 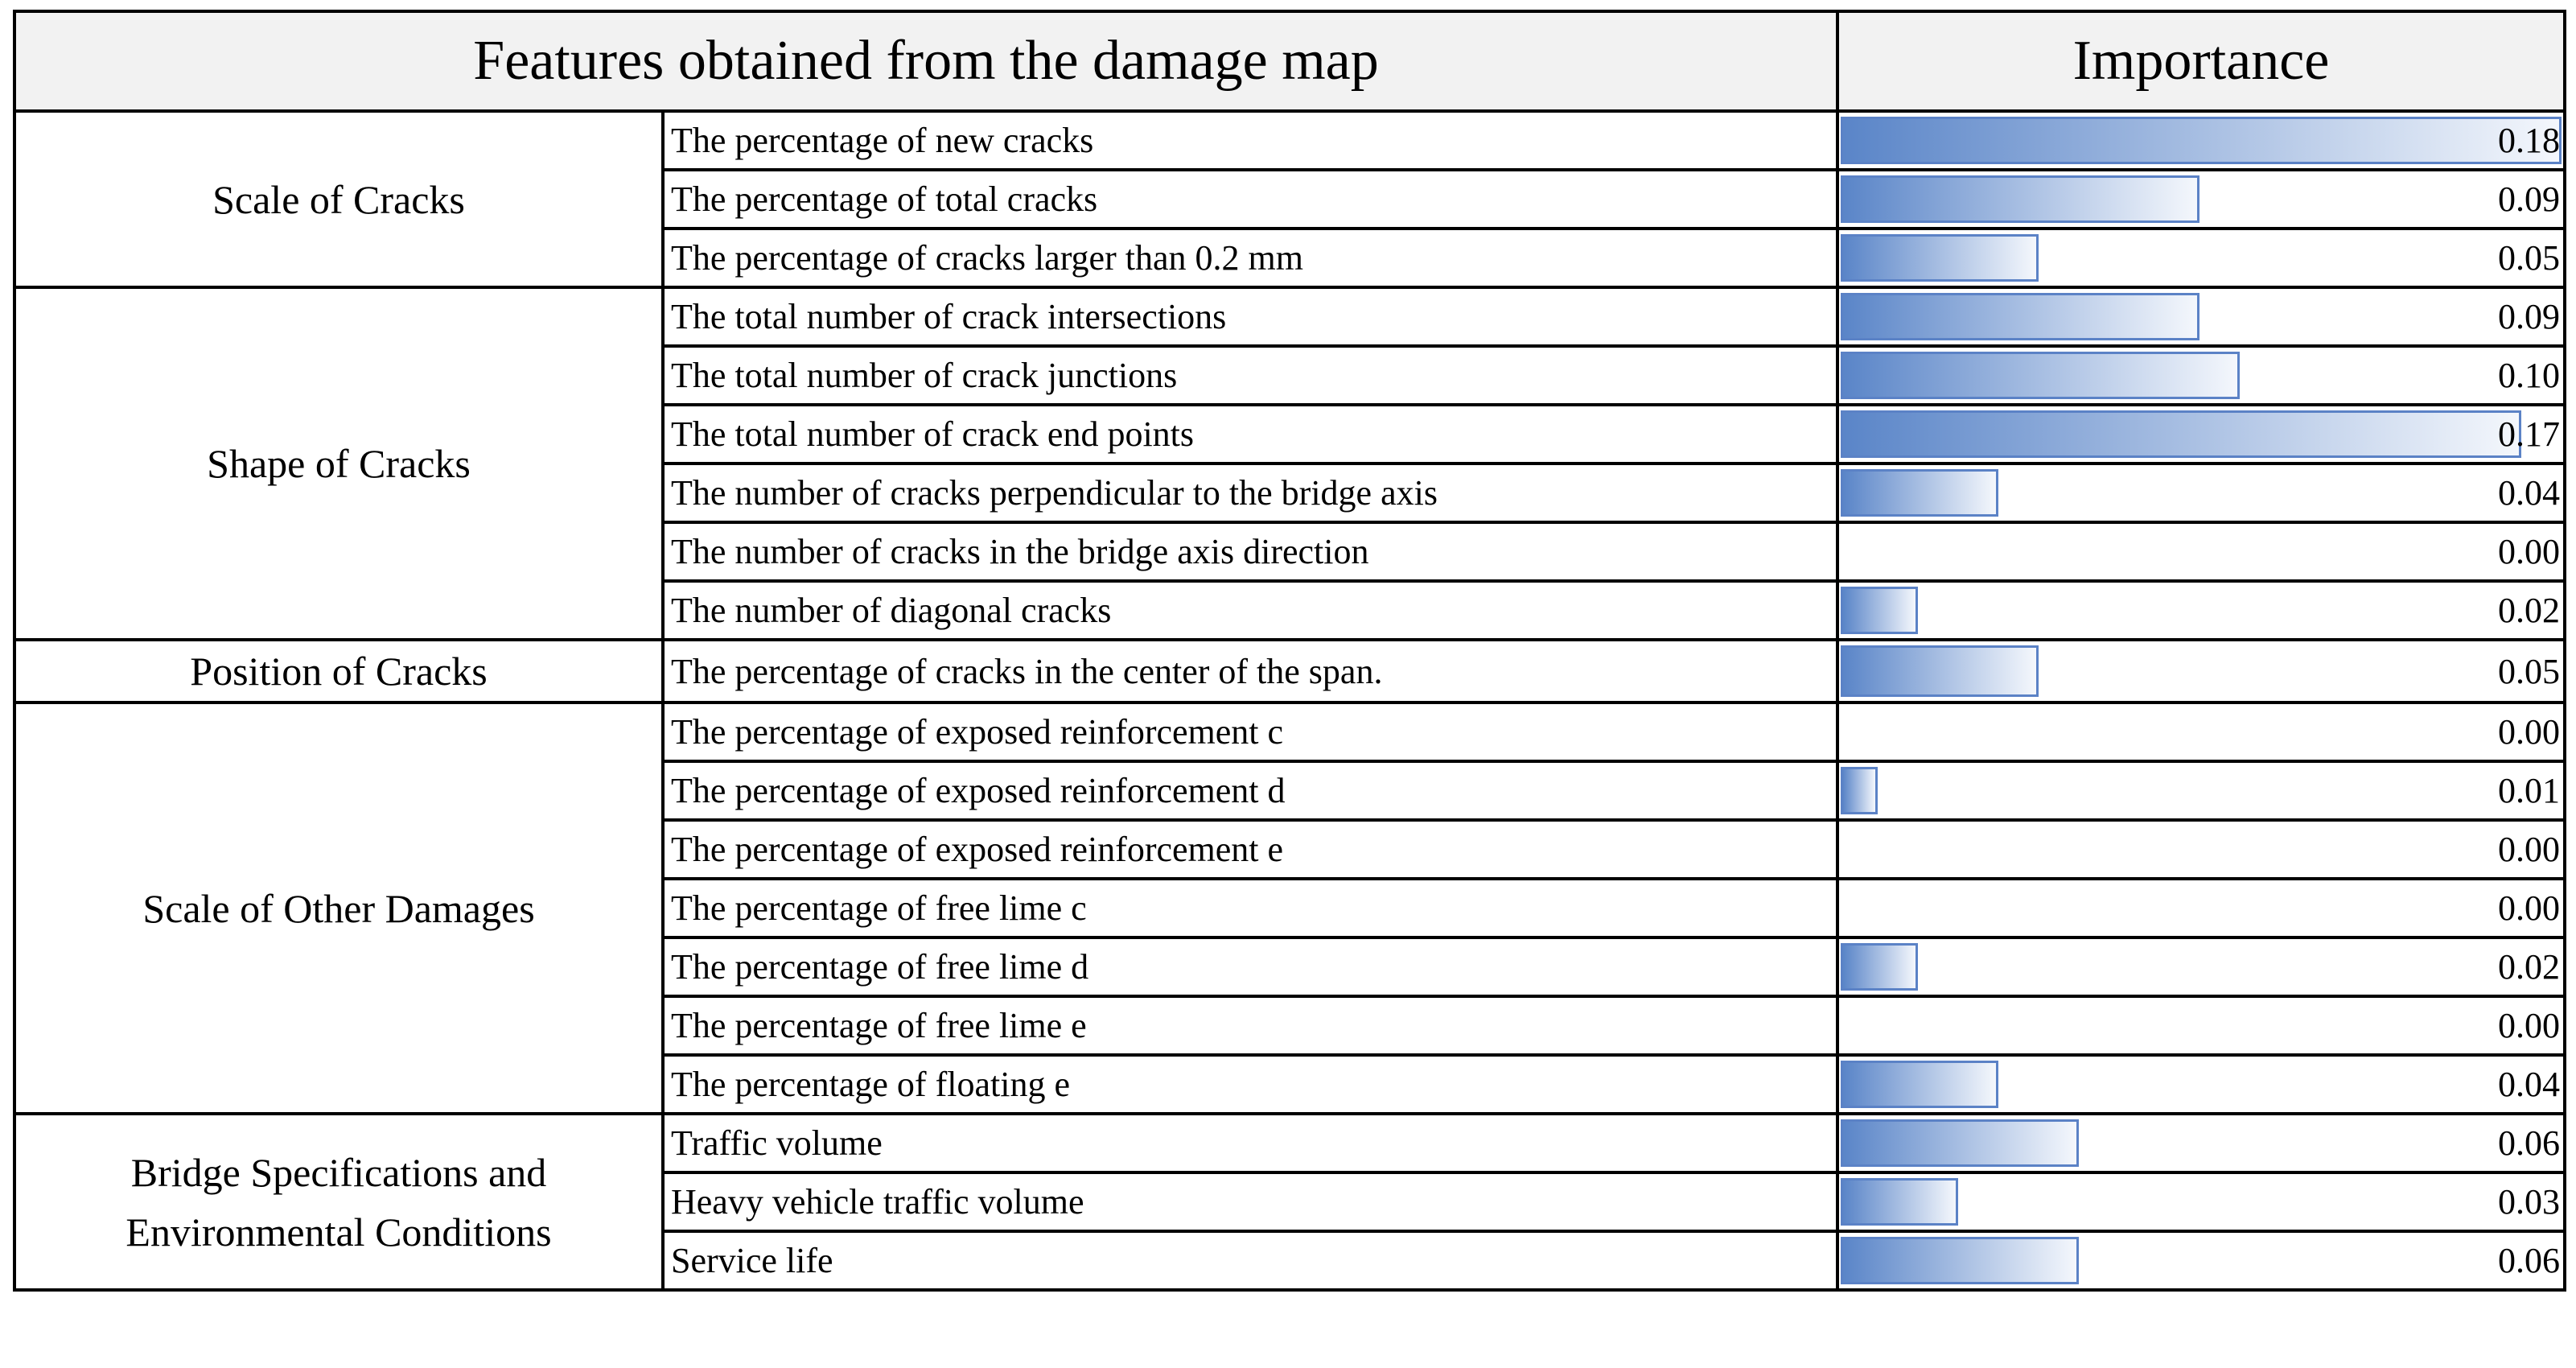 I want to click on importance-cell: 0.01, so click(x=2201, y=791).